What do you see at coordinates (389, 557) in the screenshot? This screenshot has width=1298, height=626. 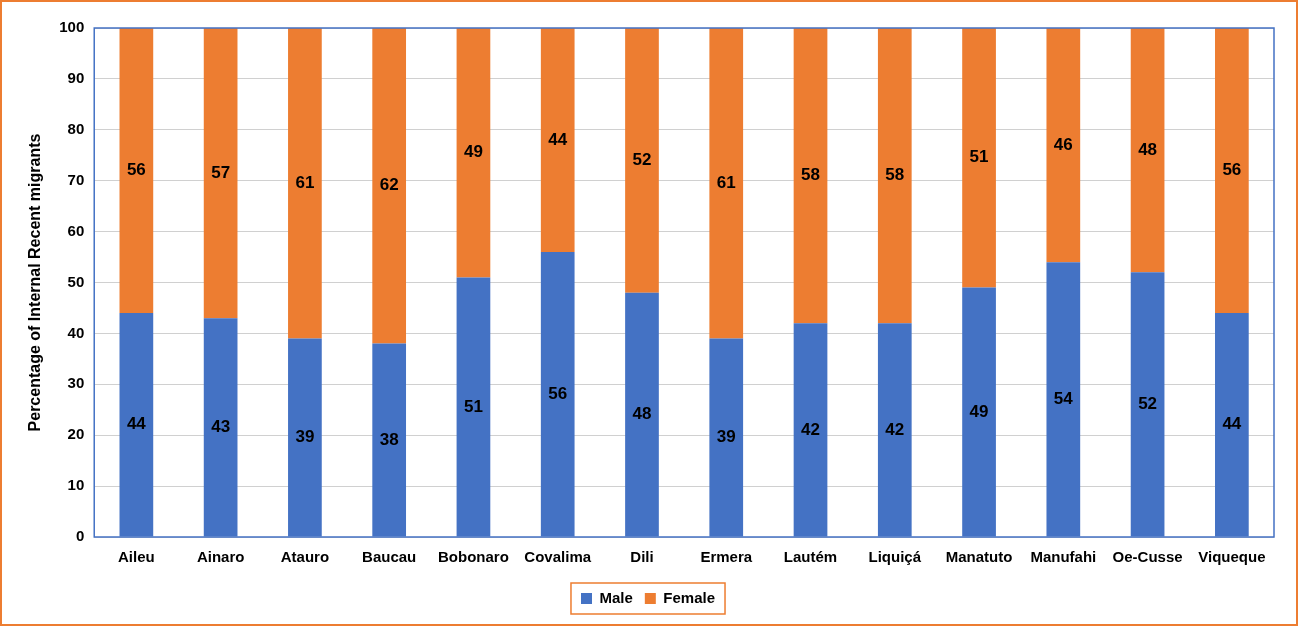 I see `x-tick-label: Baucau` at bounding box center [389, 557].